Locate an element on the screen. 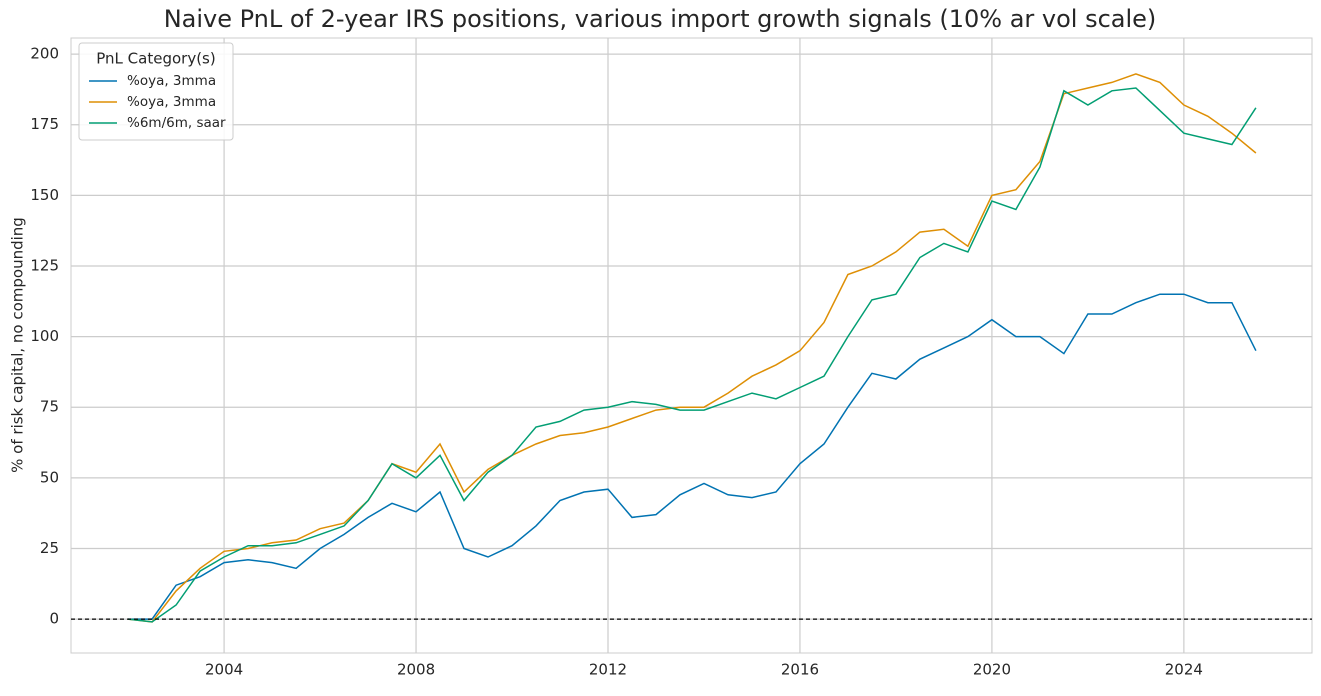 This screenshot has height=696, width=1321. y-axis-label: % of risk capital, no compounding is located at coordinates (18, 345).